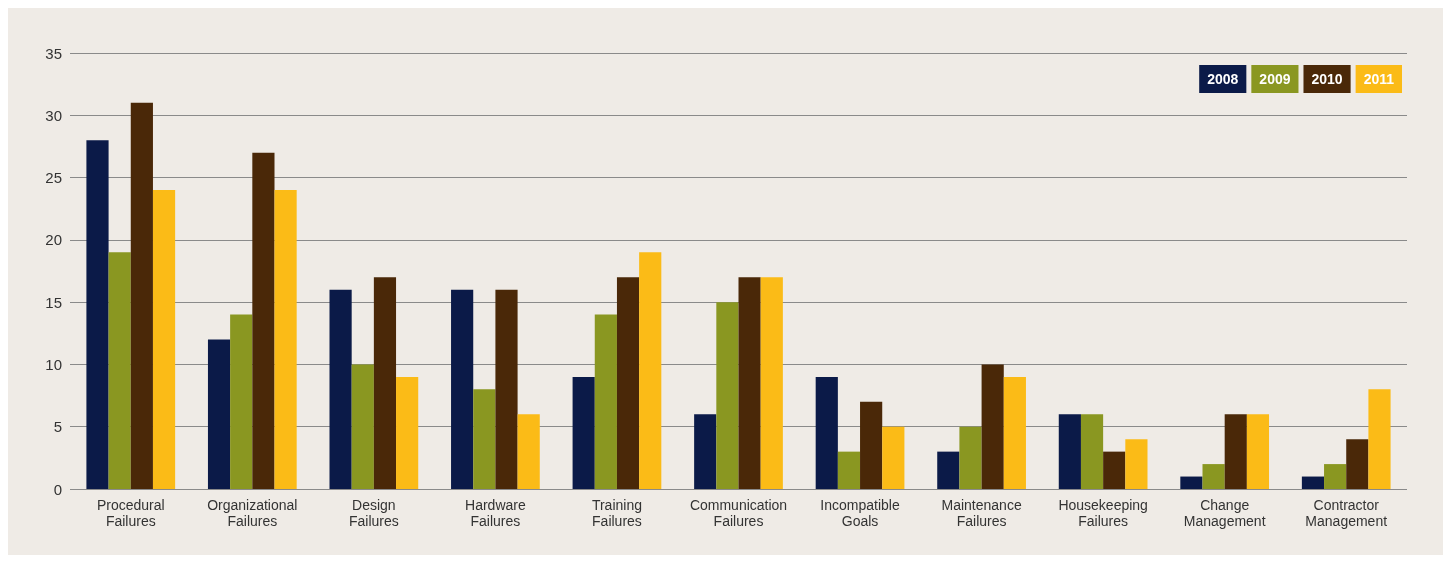 The width and height of the screenshot is (1451, 563). What do you see at coordinates (57, 427) in the screenshot?
I see `y-tick-label: 5` at bounding box center [57, 427].